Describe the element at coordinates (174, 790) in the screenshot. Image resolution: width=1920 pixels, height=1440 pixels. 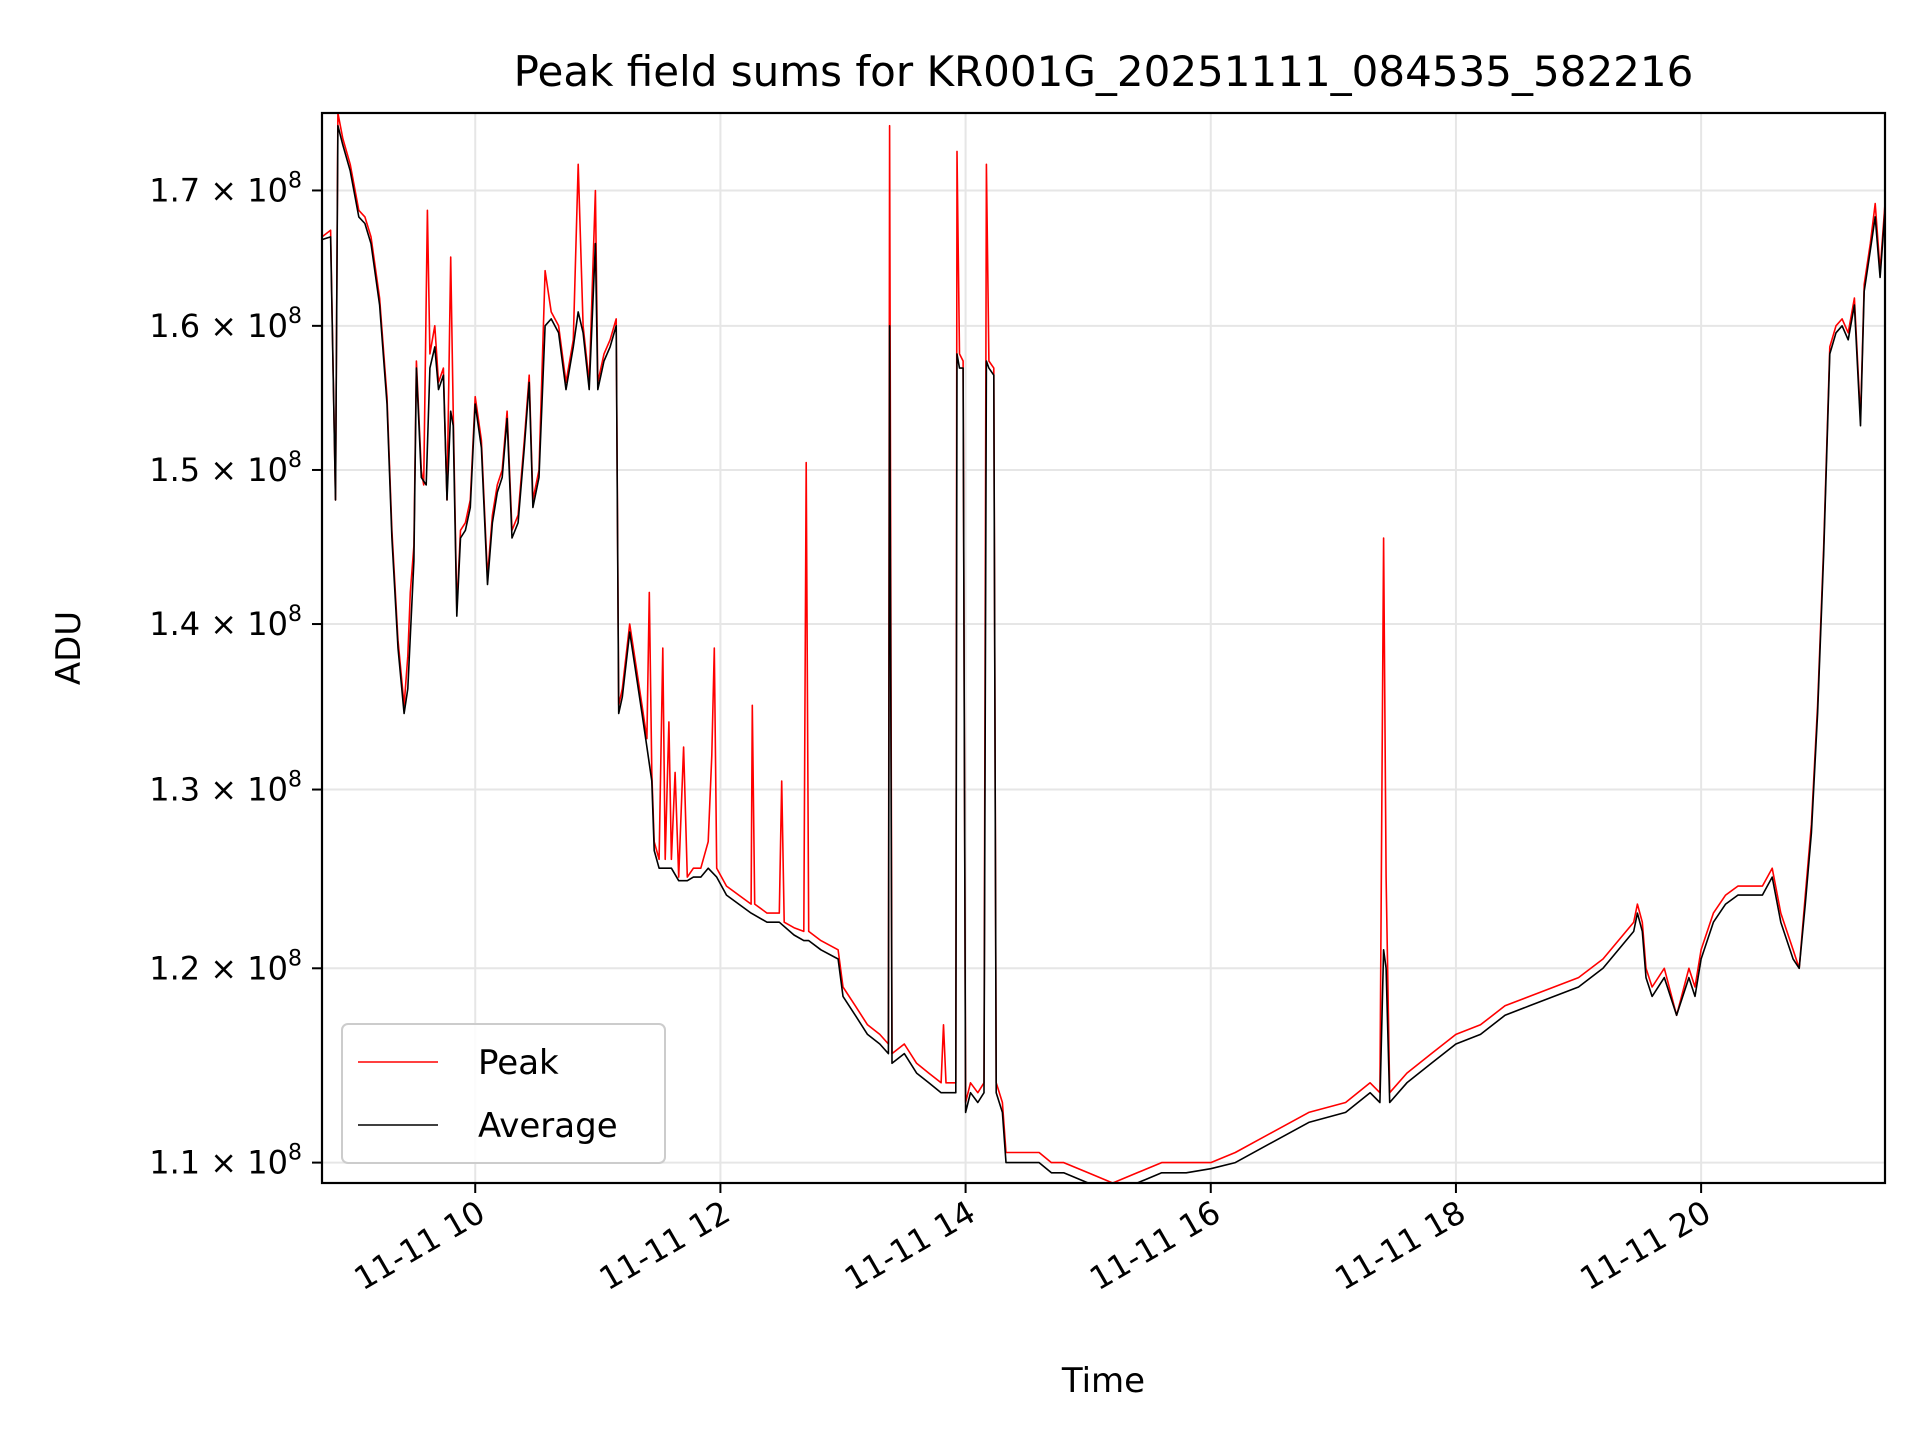
I see `y-tick-coefficient: 1.3` at that location.